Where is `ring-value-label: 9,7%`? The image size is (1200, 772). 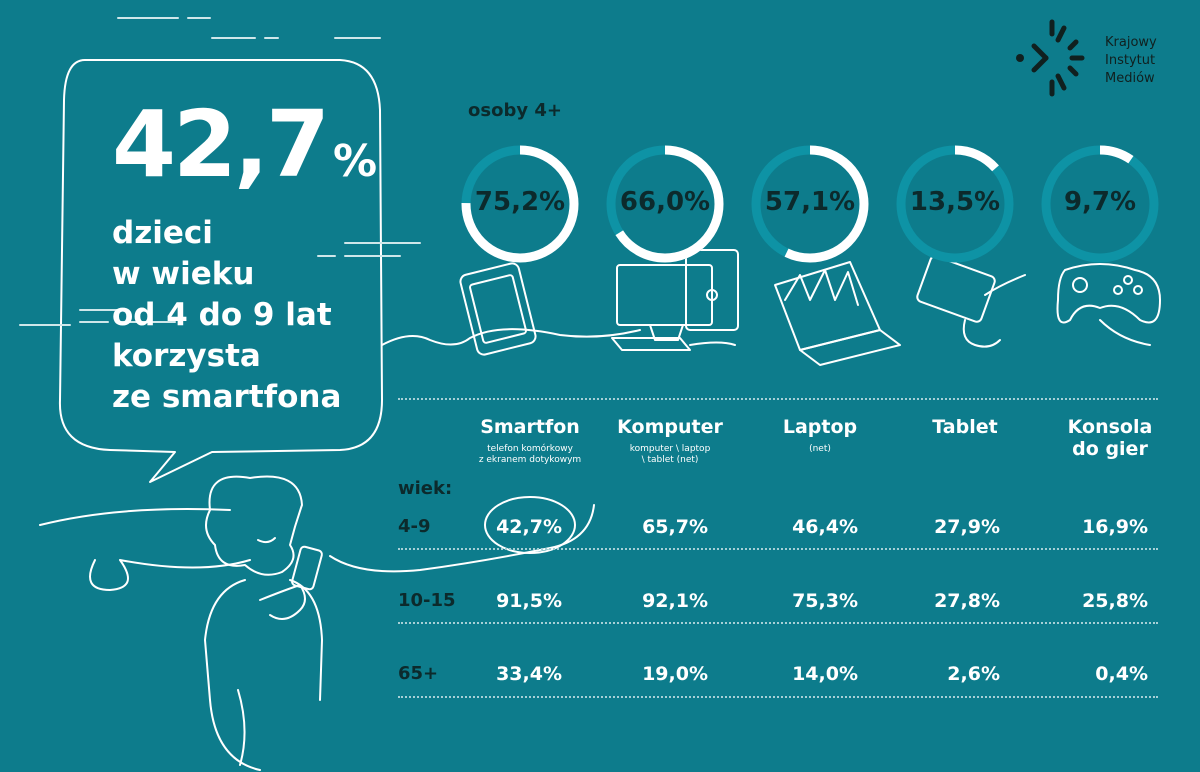 ring-value-label: 9,7% is located at coordinates (1100, 202).